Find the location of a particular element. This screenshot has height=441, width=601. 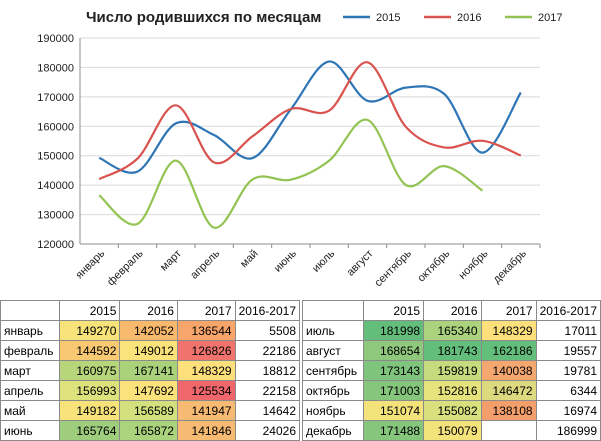

y-tick-label: 130000 is located at coordinates (55, 216).